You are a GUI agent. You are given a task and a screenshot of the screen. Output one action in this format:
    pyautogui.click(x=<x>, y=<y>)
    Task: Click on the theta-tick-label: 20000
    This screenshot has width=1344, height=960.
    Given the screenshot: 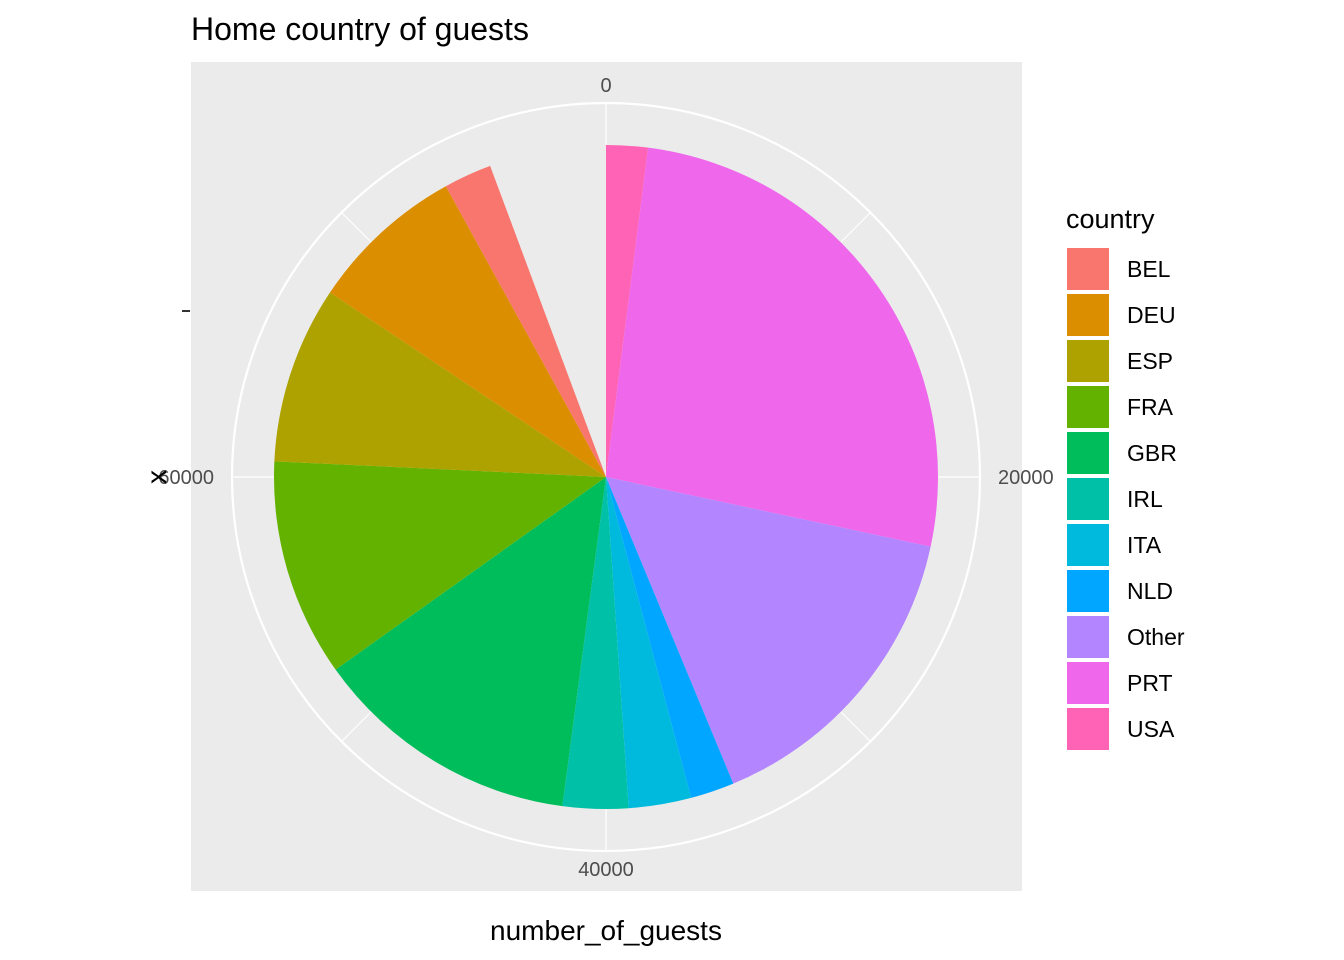 What is the action you would take?
    pyautogui.click(x=1026, y=478)
    